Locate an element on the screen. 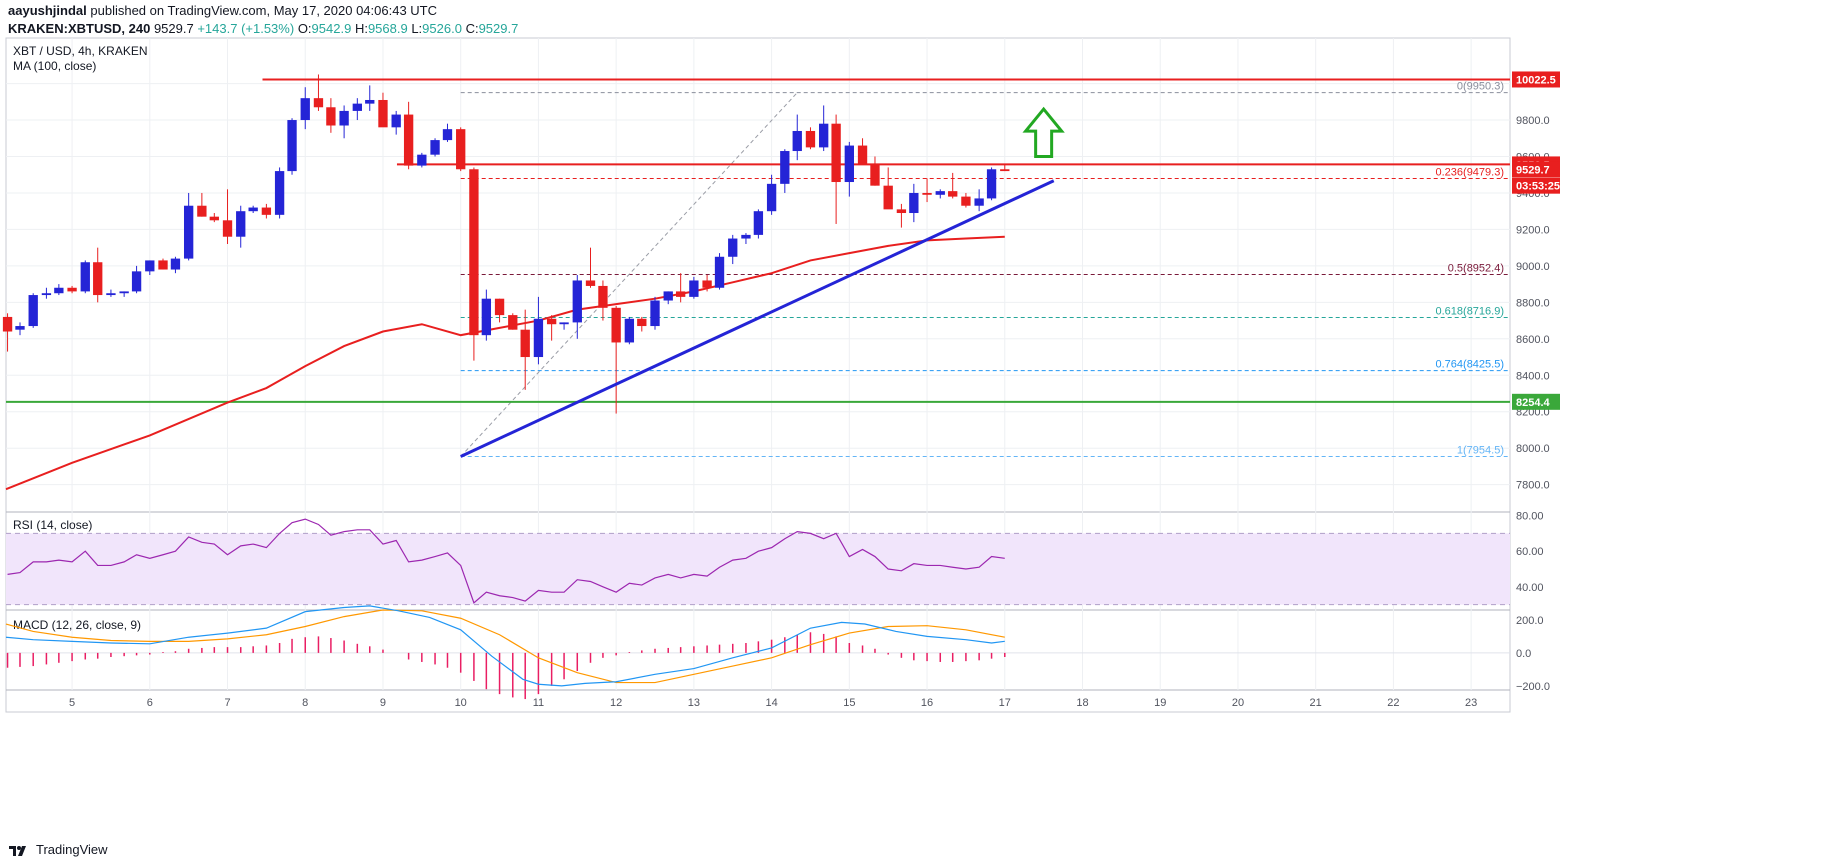 This screenshot has height=868, width=1828. time-tick-label: 9 is located at coordinates (383, 703).